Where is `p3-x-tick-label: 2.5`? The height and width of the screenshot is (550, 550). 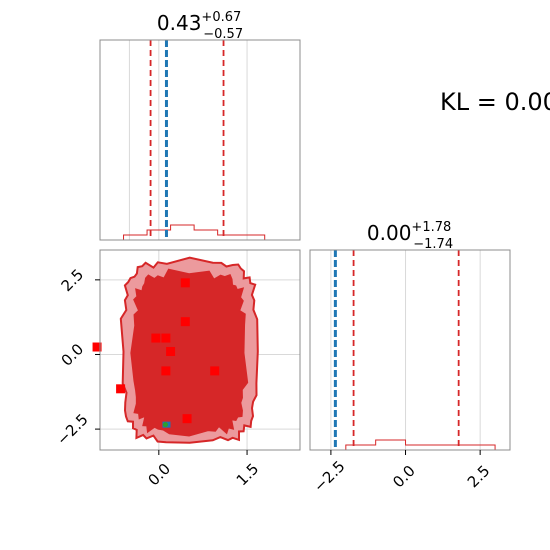
p3-x-tick-label: 2.5 is located at coordinates (479, 477).